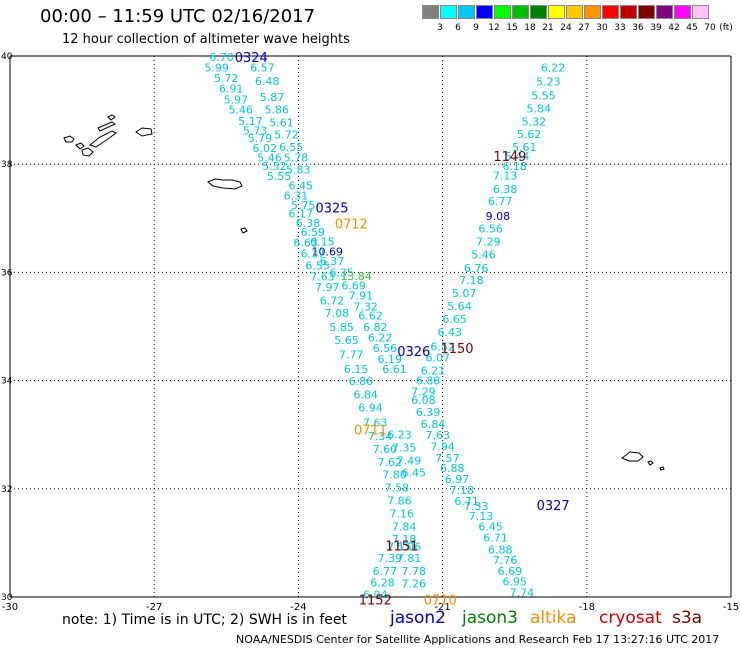  Describe the element at coordinates (462, 490) in the screenshot. I see `swh-value: 7.18` at that location.